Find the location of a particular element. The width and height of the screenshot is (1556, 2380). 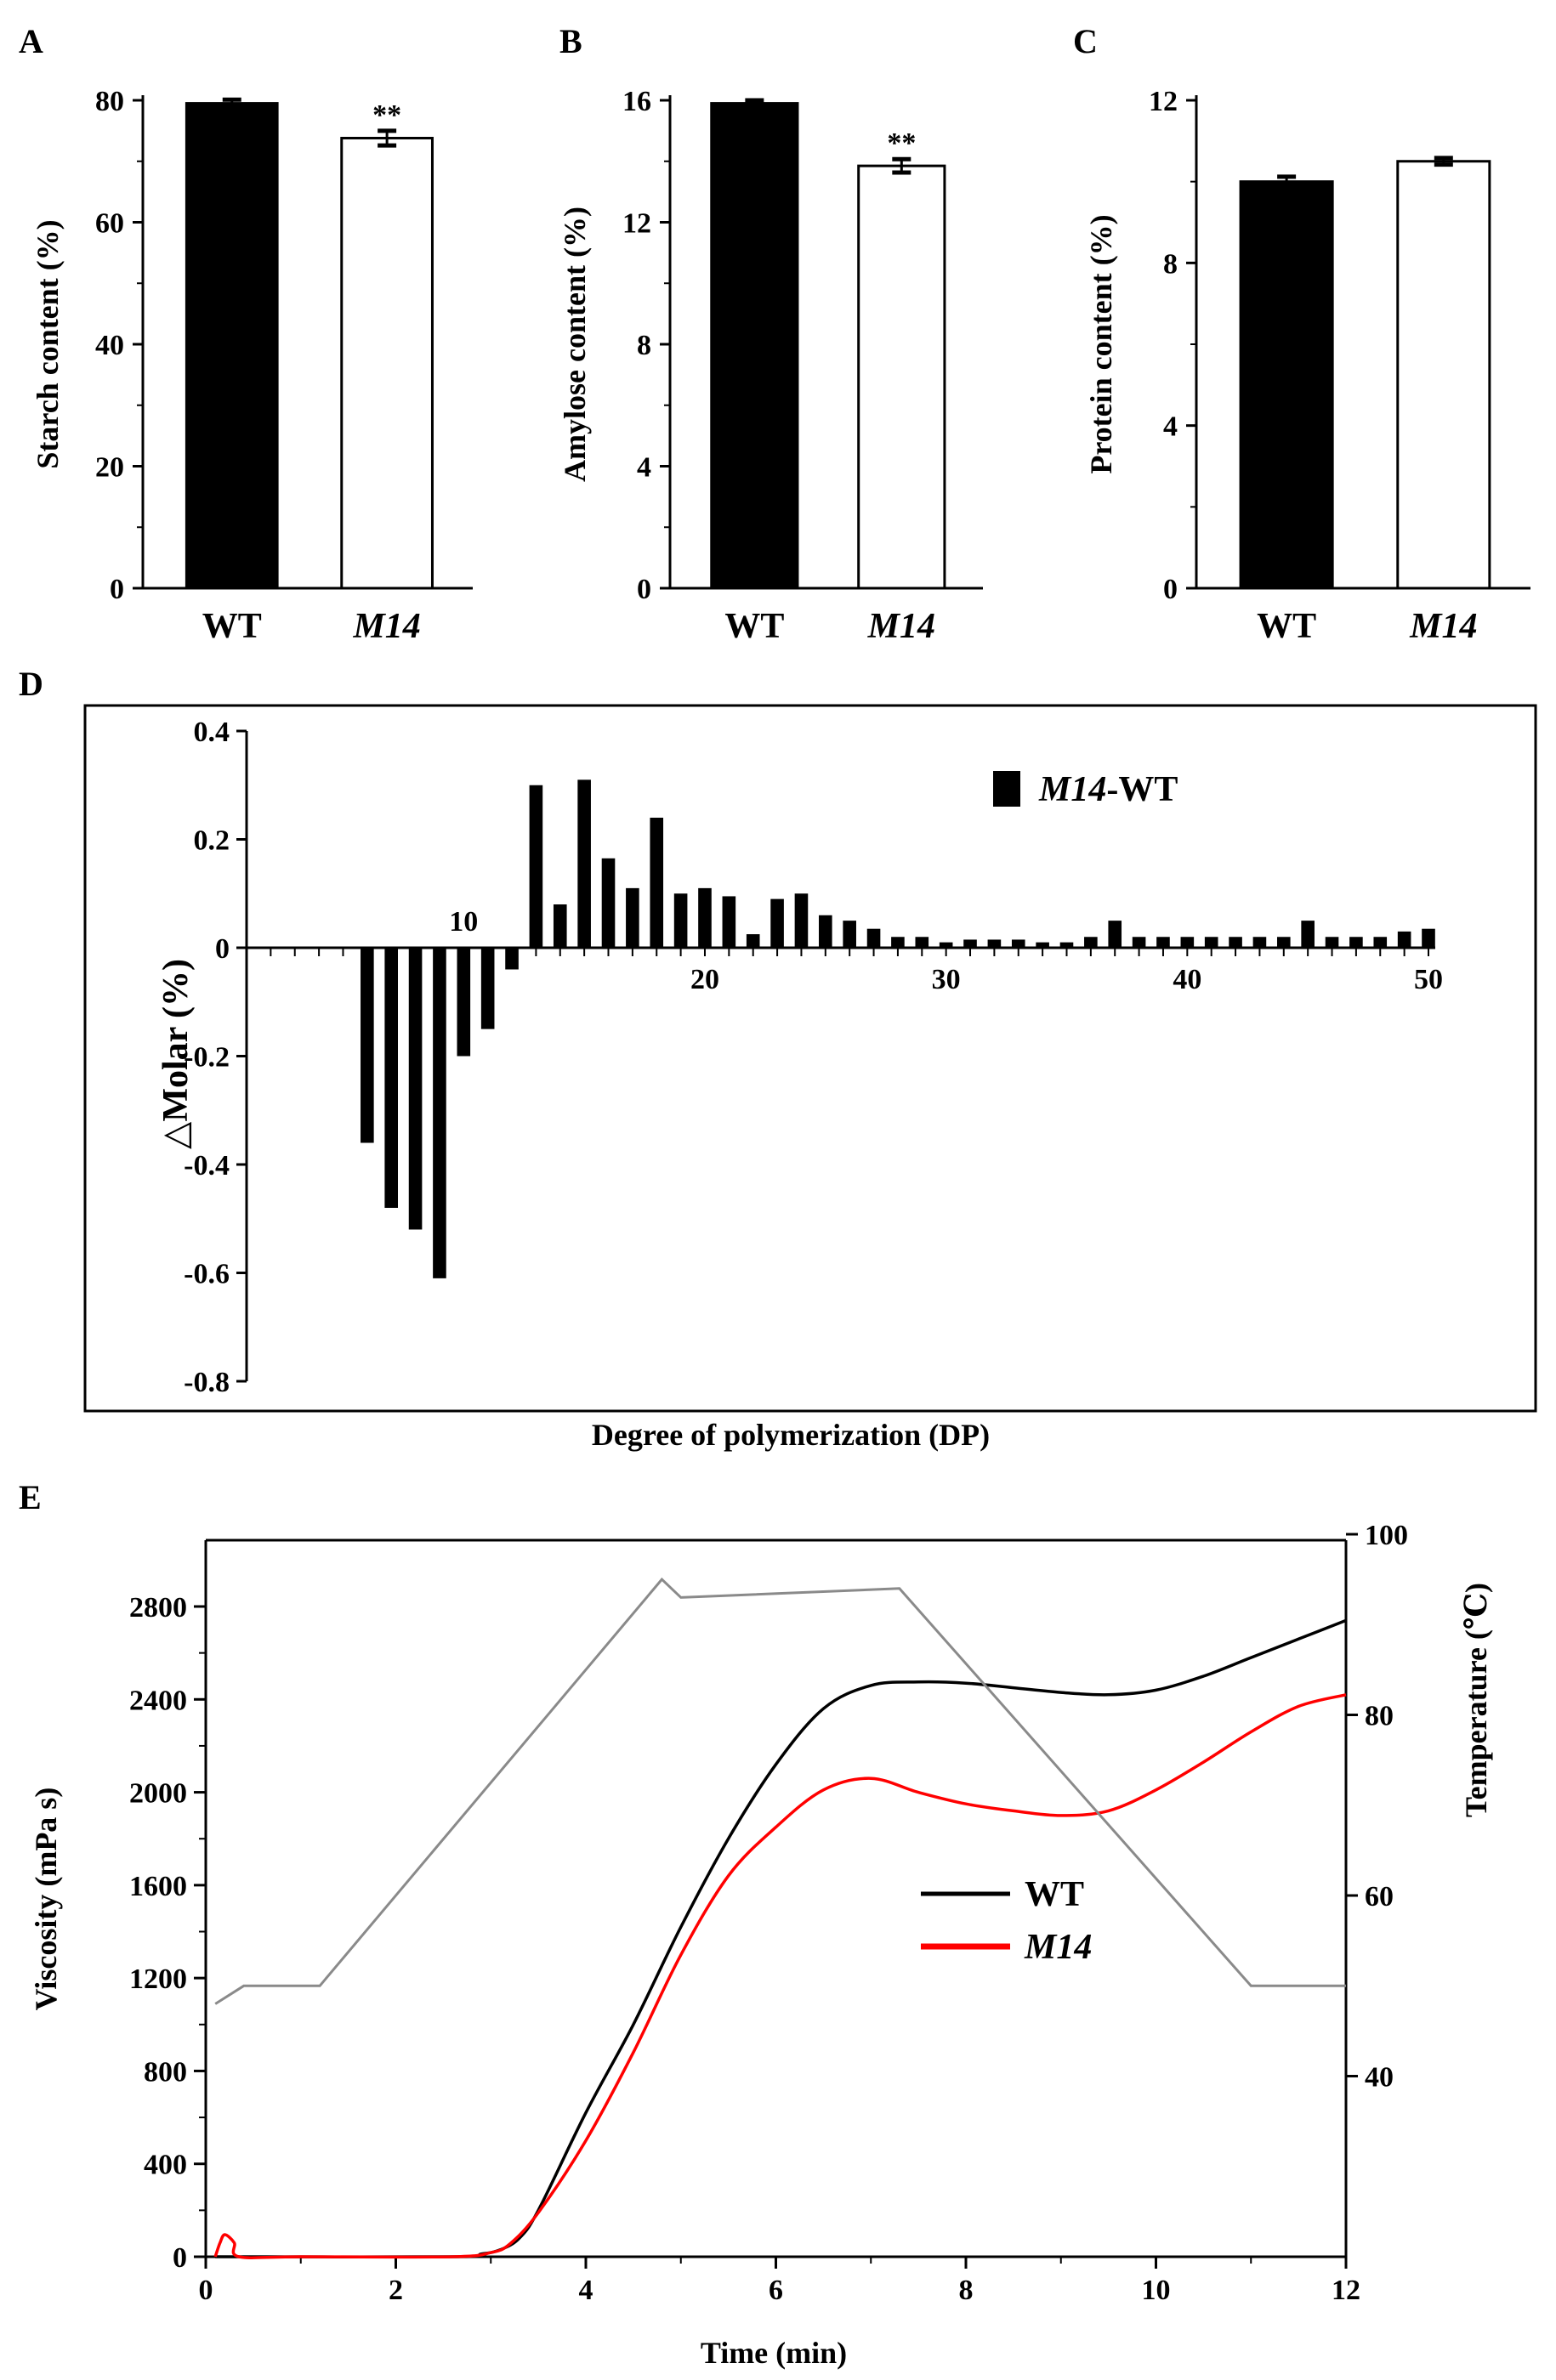

legend-label: M14 is located at coordinates (1058, 1948).